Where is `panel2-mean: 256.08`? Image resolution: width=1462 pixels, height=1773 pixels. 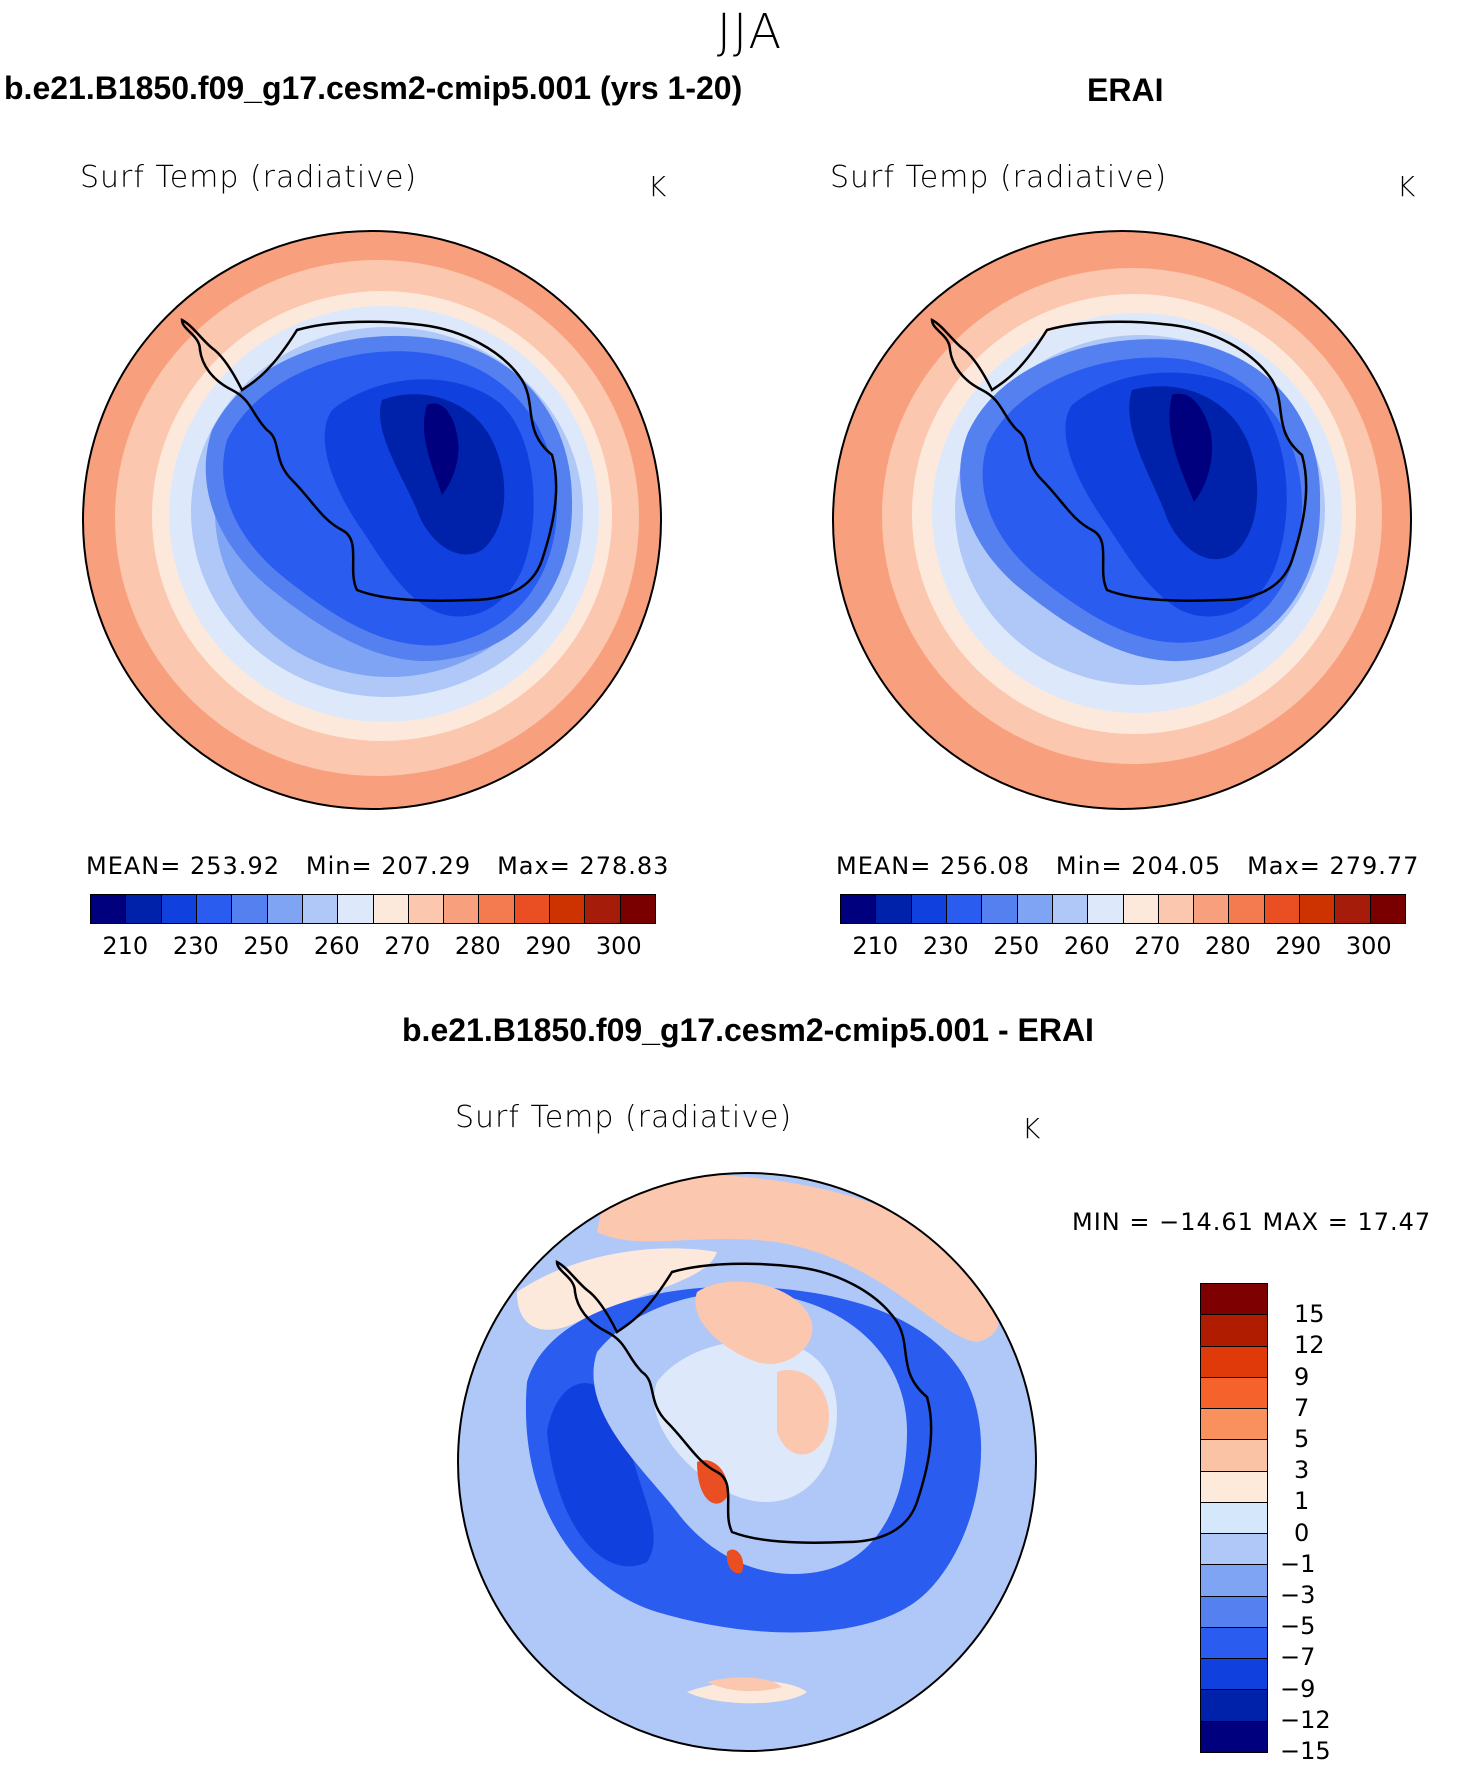 panel2-mean: 256.08 is located at coordinates (985, 866).